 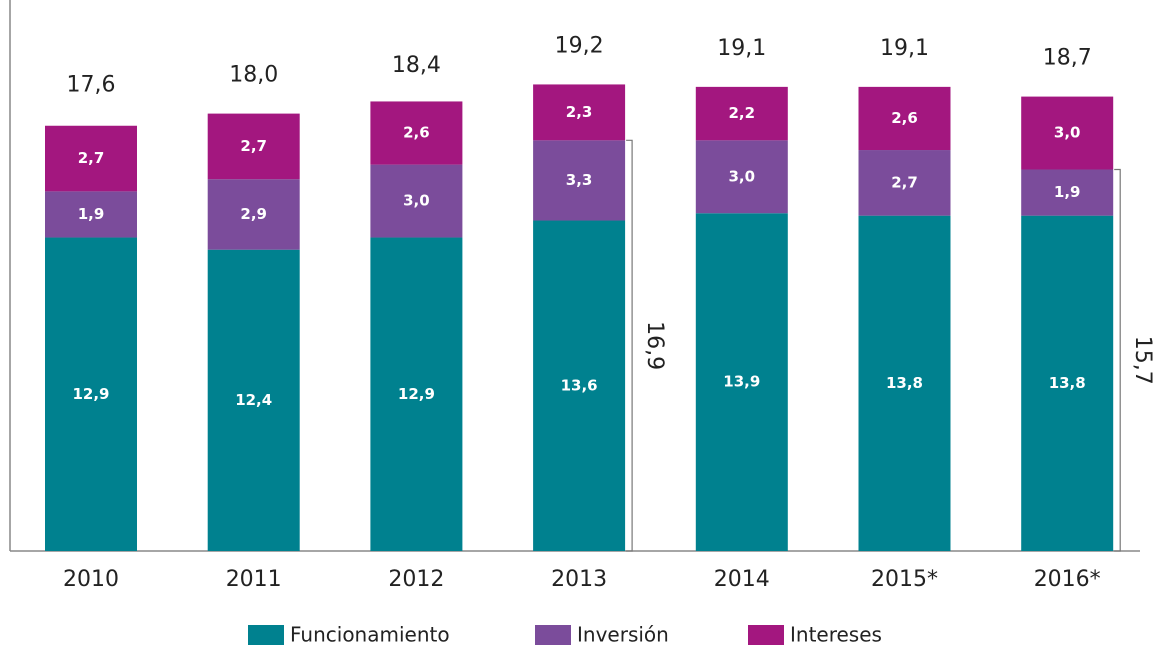 I want to click on legend-label: Intereses, so click(x=836, y=635).